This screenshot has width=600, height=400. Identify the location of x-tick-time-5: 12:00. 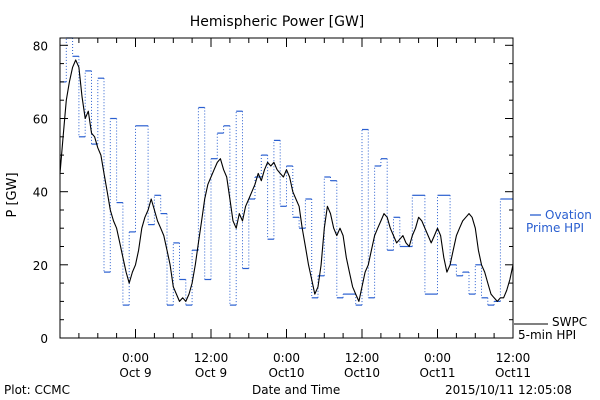
(513, 358).